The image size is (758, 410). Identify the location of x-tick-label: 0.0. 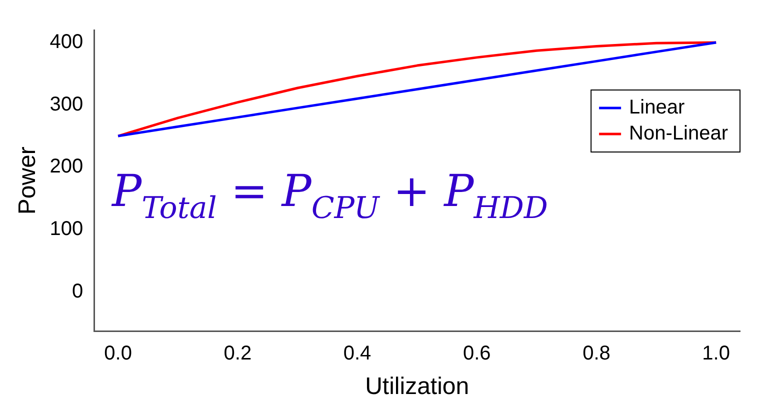
(118, 353).